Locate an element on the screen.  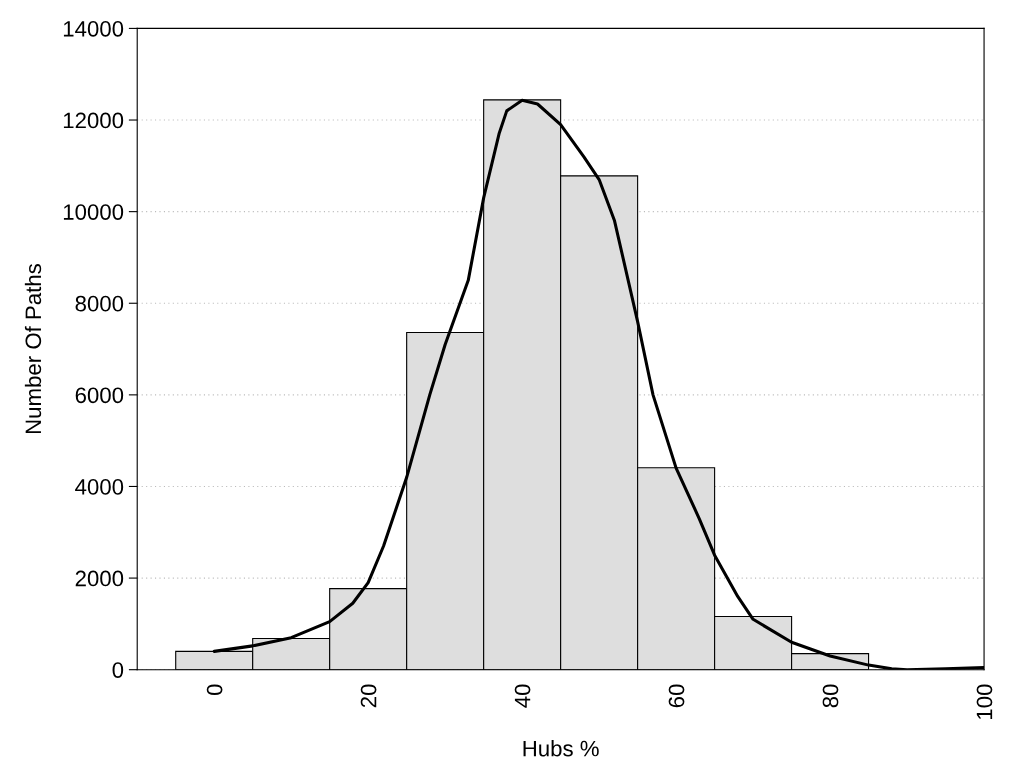
x-axis-title: Hubs % is located at coordinates (561, 748).